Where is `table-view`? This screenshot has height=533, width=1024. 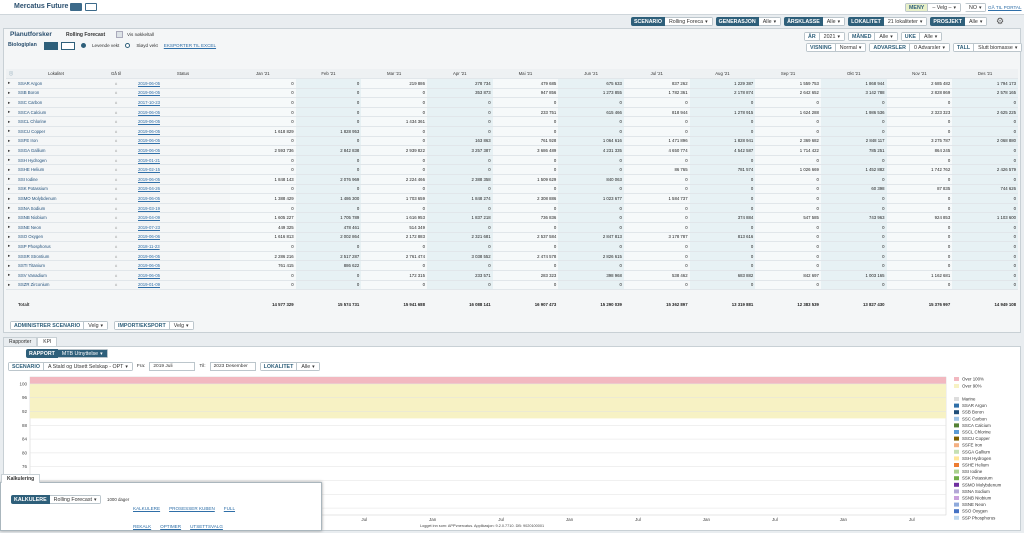
table-view is located at coordinates (51, 46).